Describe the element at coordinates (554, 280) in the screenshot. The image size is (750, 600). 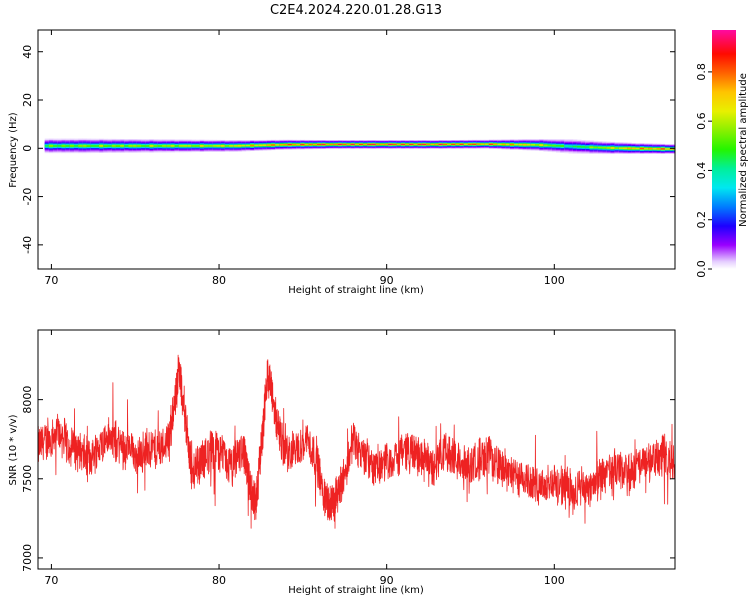
I see `spectrogram-x-tick-label: 100` at that location.